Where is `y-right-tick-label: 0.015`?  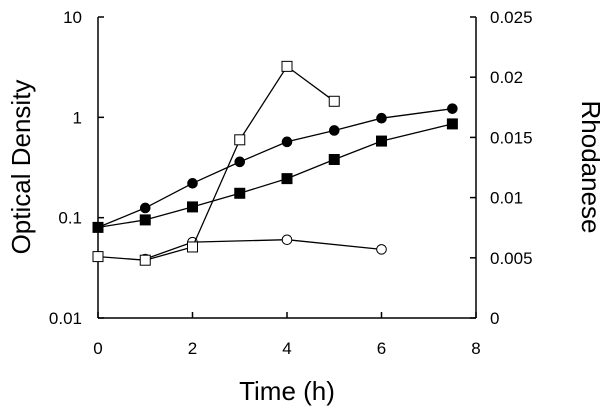
y-right-tick-label: 0.015 is located at coordinates (511, 137).